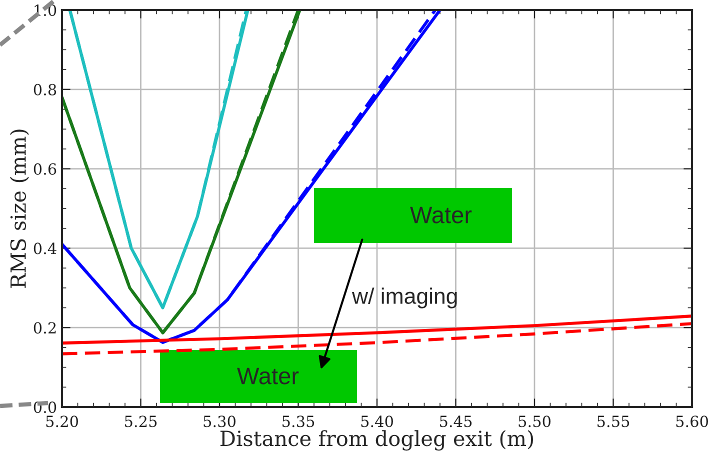  What do you see at coordinates (456, 422) in the screenshot?
I see `x-tick-label: 5.45` at bounding box center [456, 422].